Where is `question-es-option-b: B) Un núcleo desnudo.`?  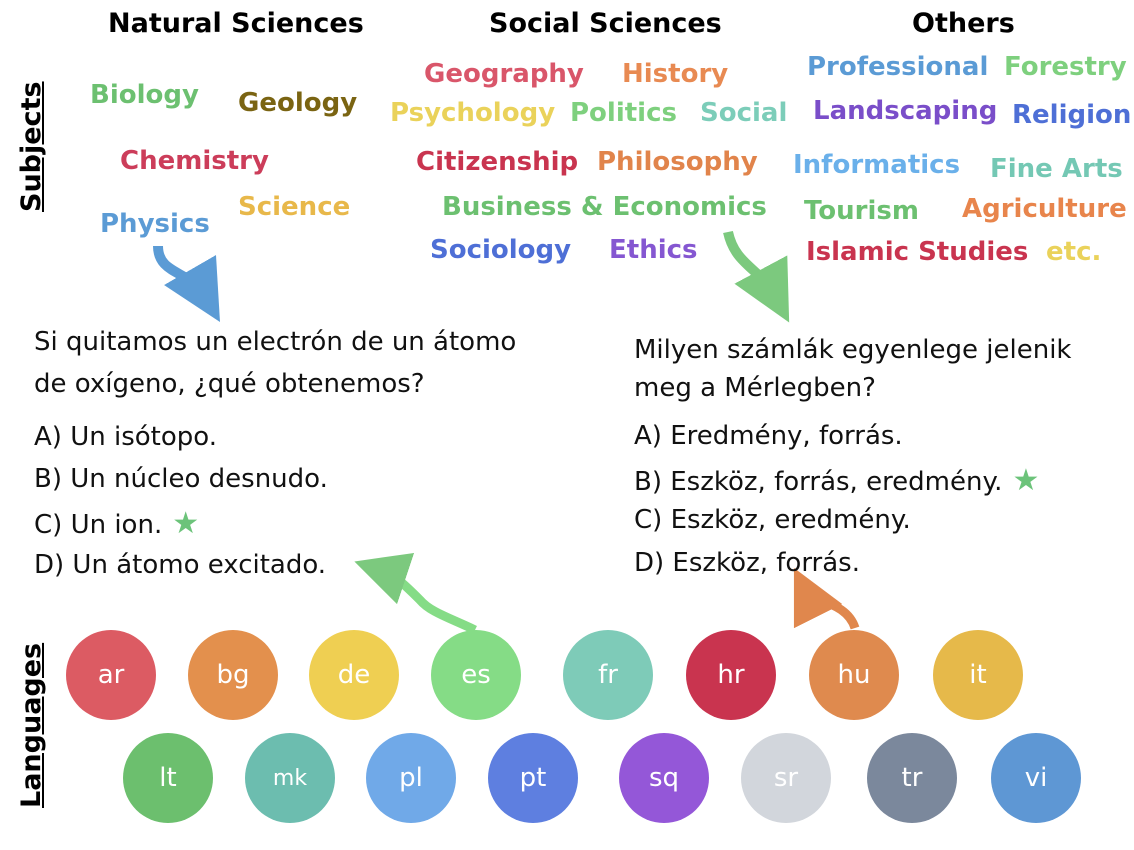 question-es-option-b: B) Un núcleo desnudo. is located at coordinates (181, 479).